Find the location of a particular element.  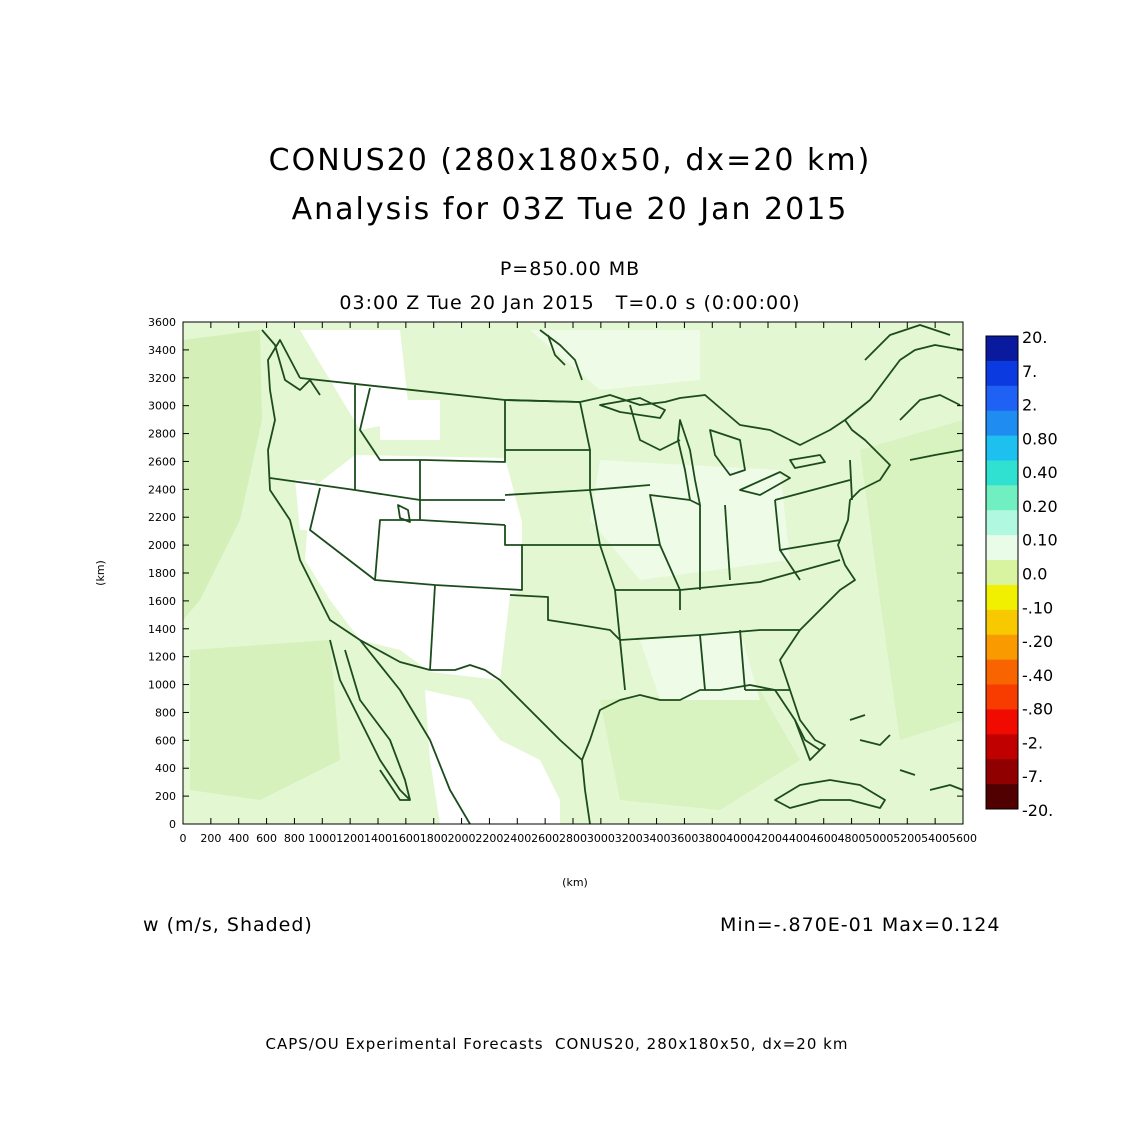

x-tick-label: 2200 is located at coordinates (489, 838).